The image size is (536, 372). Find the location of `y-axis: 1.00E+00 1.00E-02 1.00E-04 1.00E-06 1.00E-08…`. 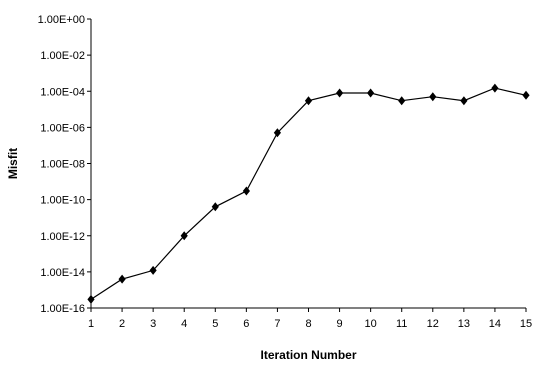

y-axis: 1.00E+00 1.00E-02 1.00E-04 1.00E-06 1.00E-08… is located at coordinates (65, 164).